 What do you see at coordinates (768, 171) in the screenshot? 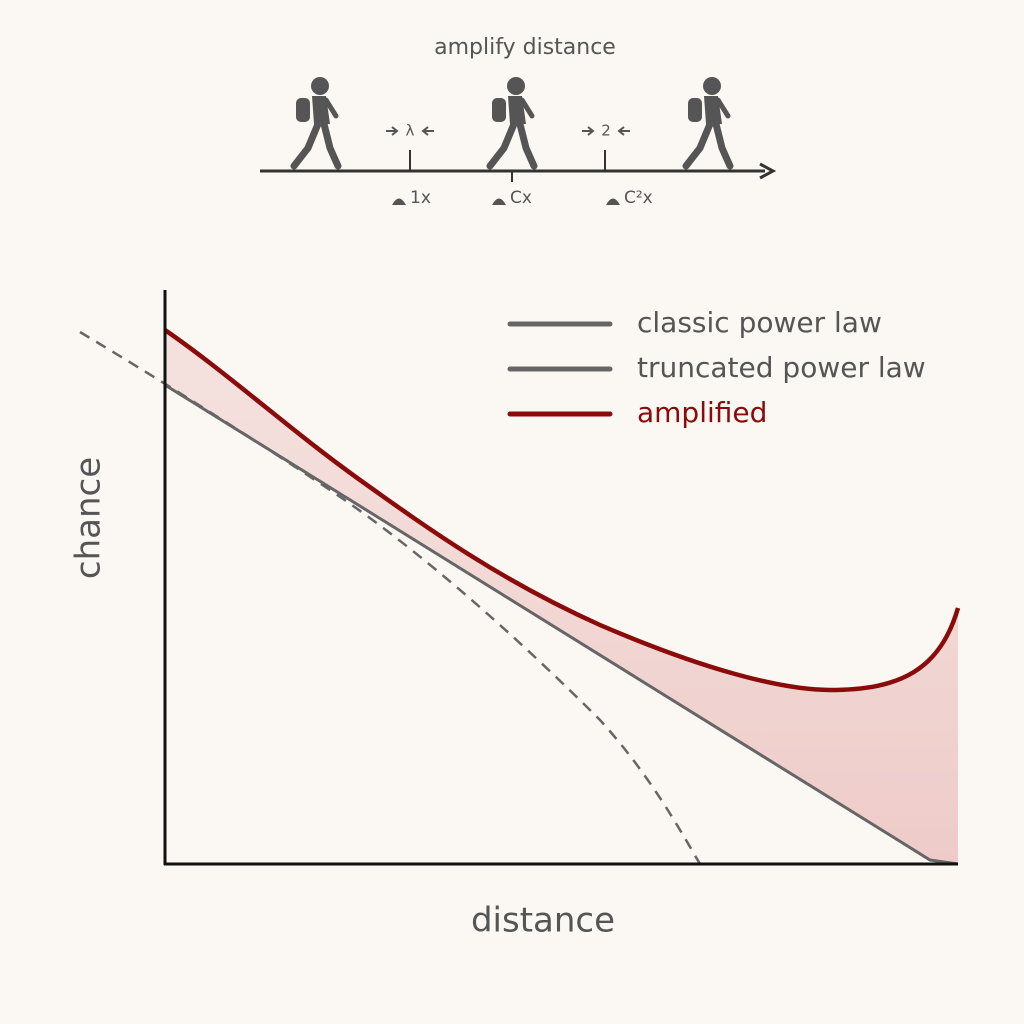
I see `arrow-head` at bounding box center [768, 171].